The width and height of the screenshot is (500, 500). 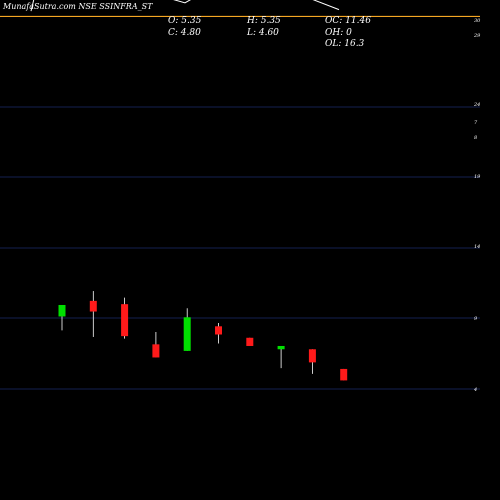 What do you see at coordinates (476, 319) in the screenshot?
I see `y-tick-7: 9` at bounding box center [476, 319].